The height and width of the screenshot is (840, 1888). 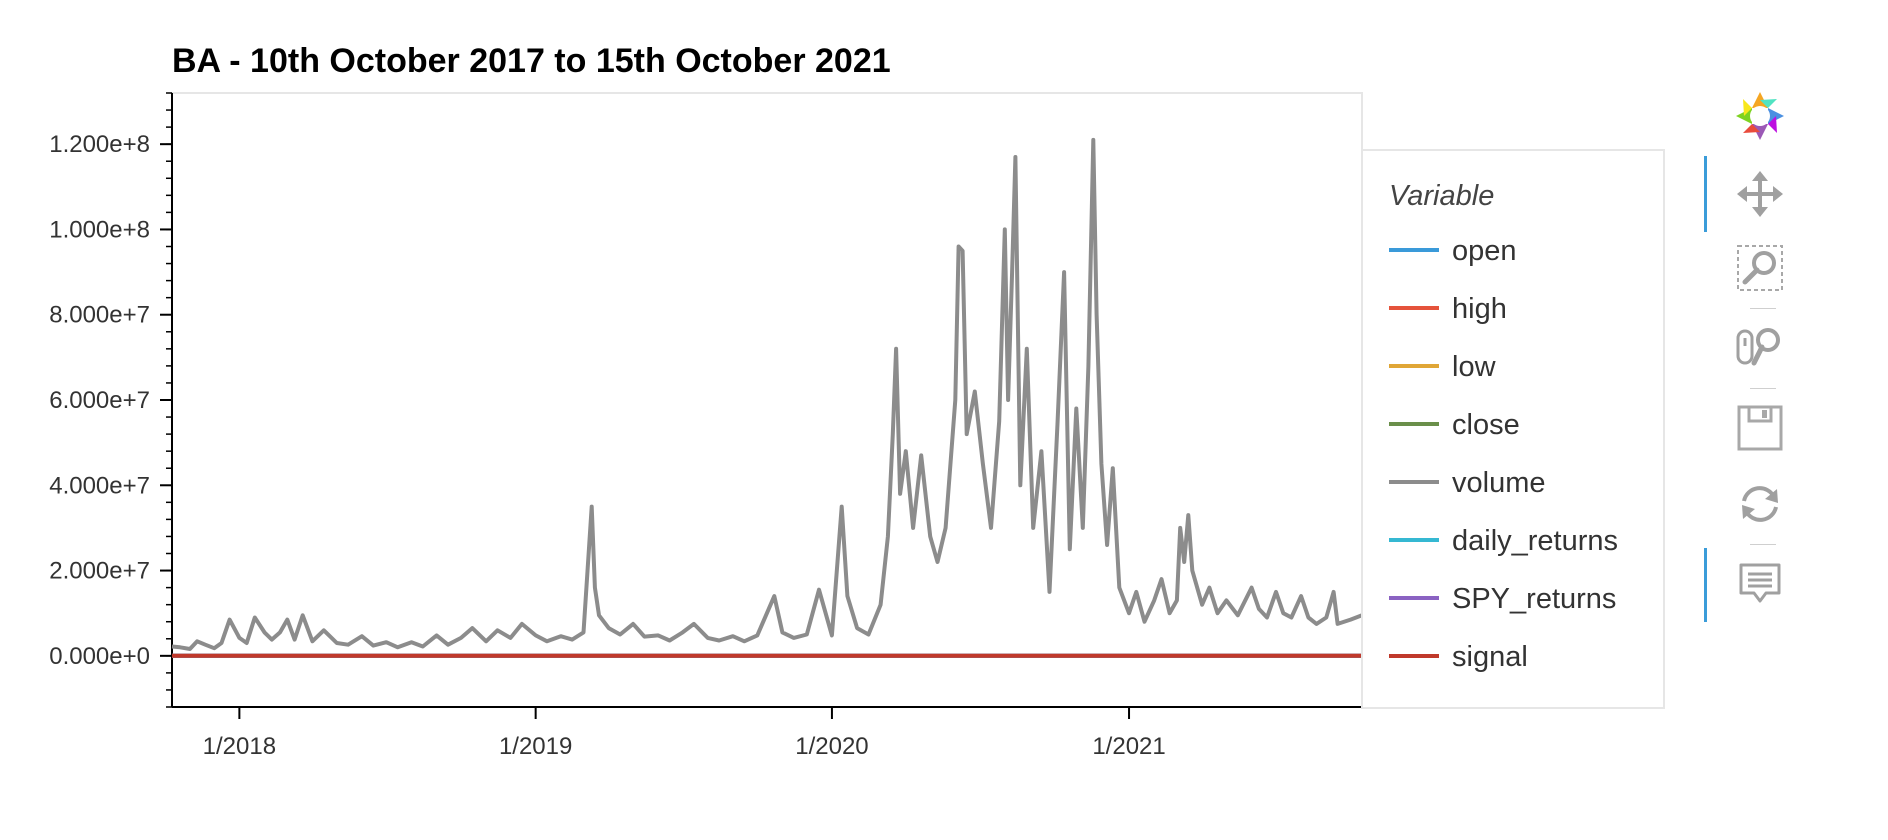 I want to click on legend-label: daily_returns, so click(x=1535, y=541).